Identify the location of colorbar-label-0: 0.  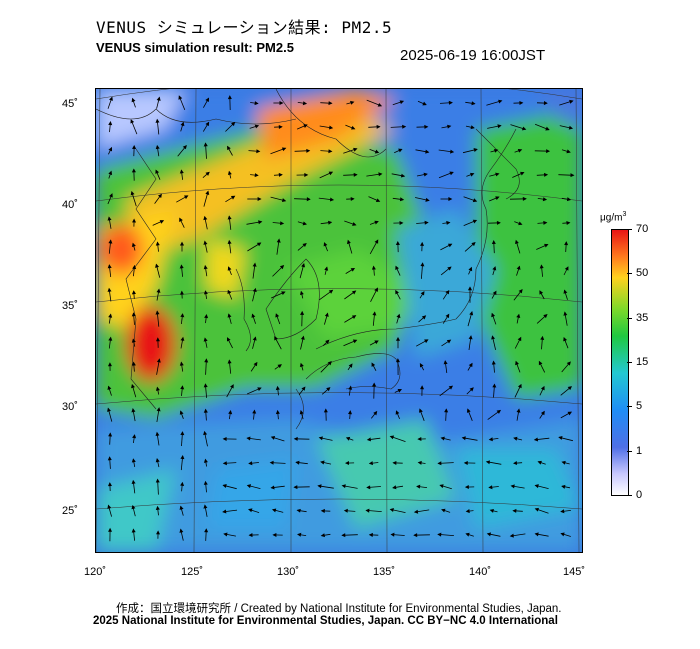
(639, 495).